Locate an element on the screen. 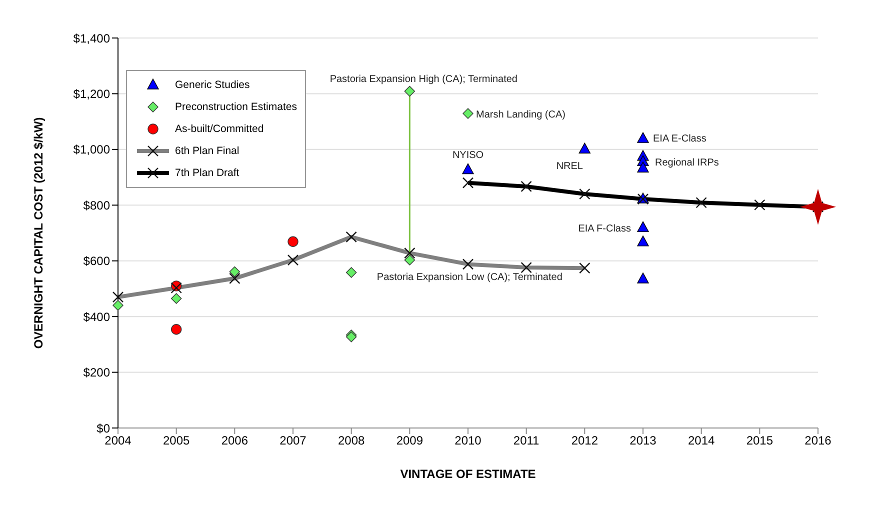  y-tick-label: $1,000 is located at coordinates (91, 149).